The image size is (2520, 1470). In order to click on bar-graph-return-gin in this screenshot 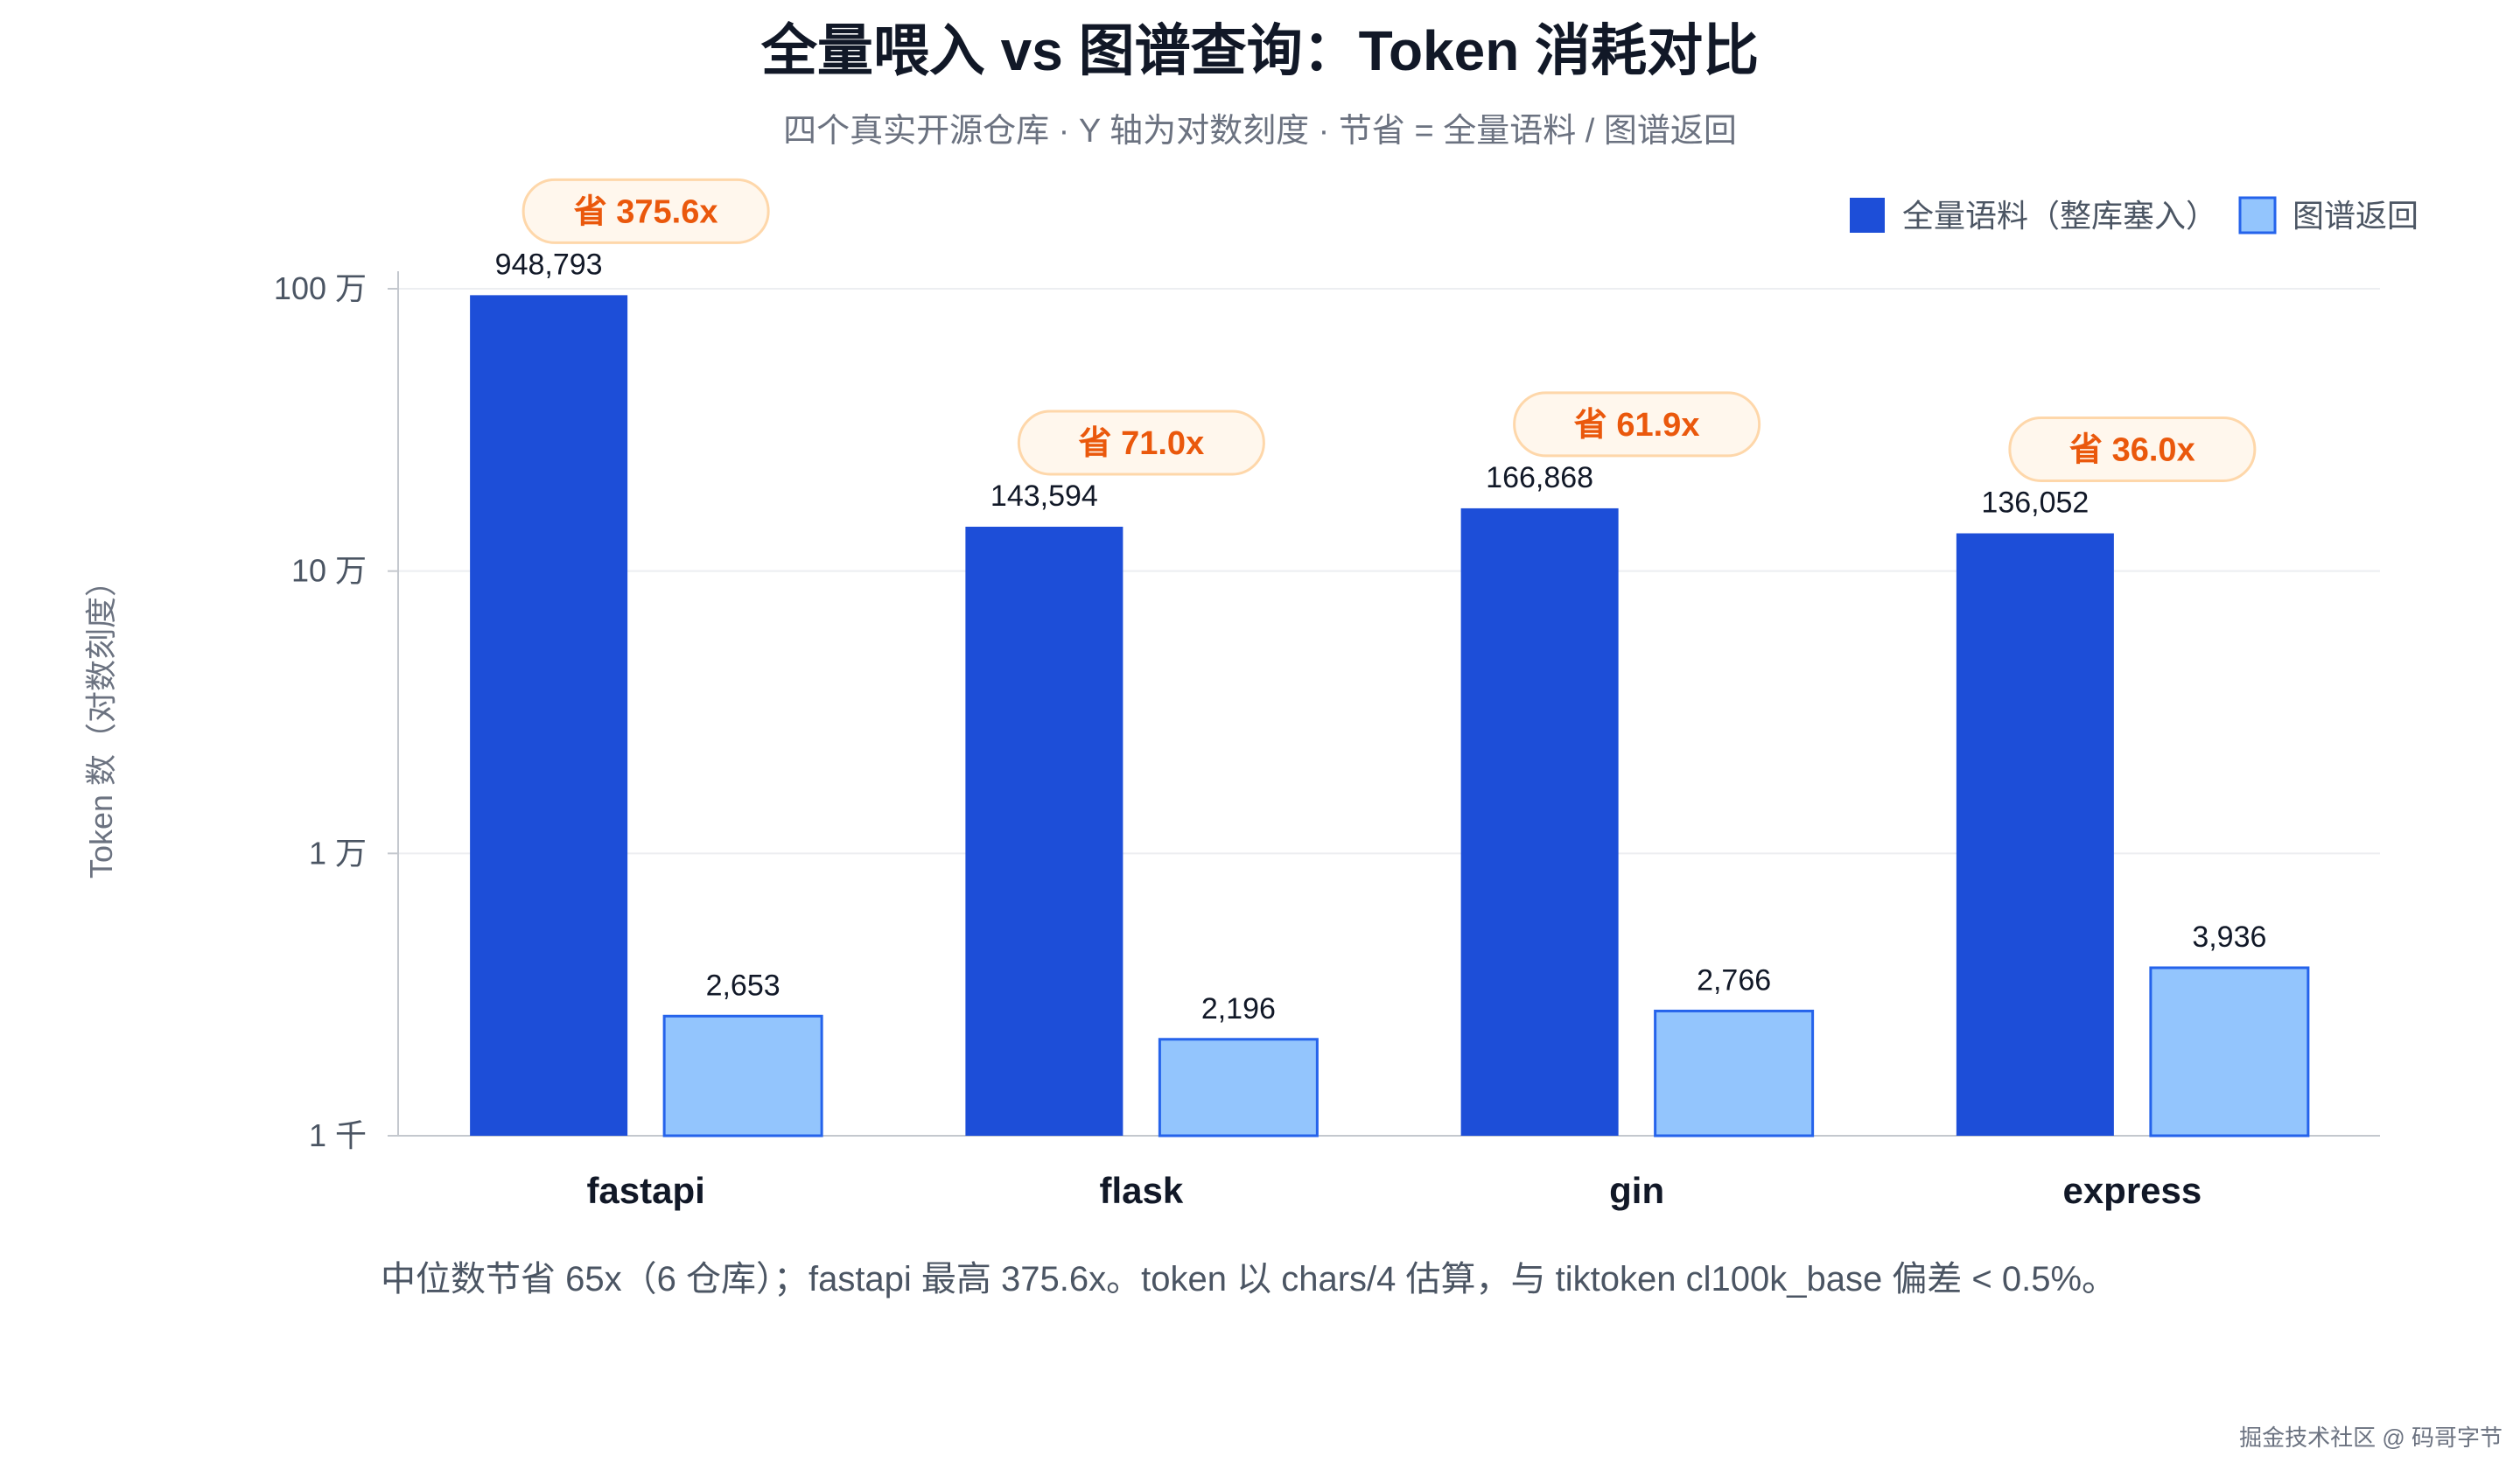, I will do `click(1734, 1073)`.